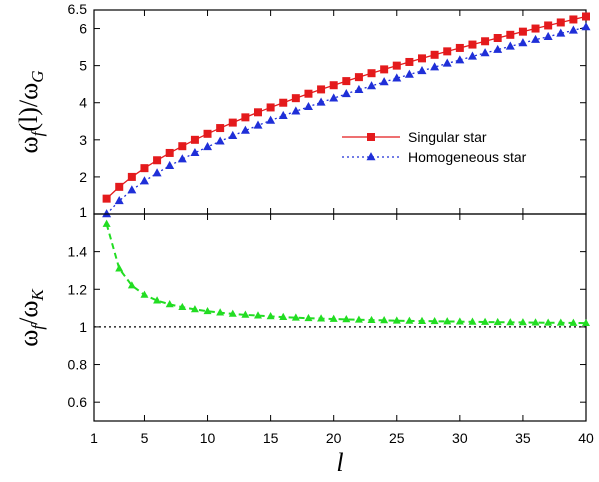  Describe the element at coordinates (145, 438) in the screenshot. I see `x-tick-label: 5` at that location.